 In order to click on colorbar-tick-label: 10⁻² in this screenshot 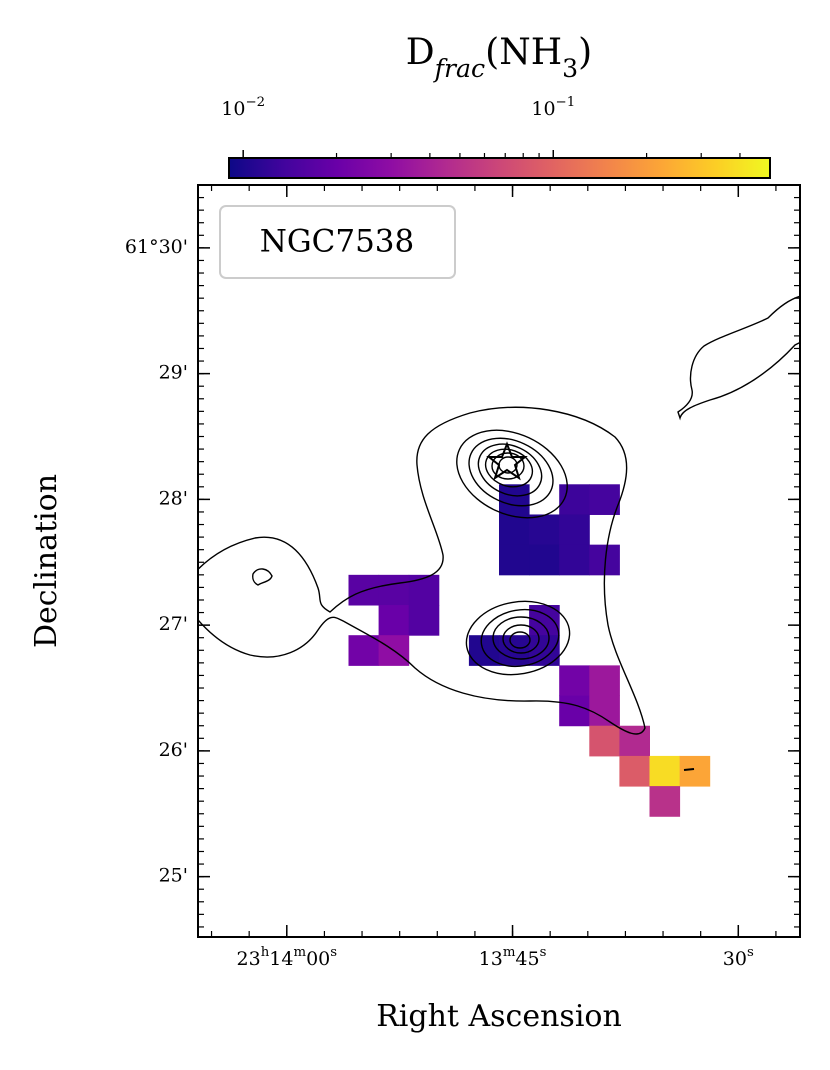, I will do `click(243, 107)`.